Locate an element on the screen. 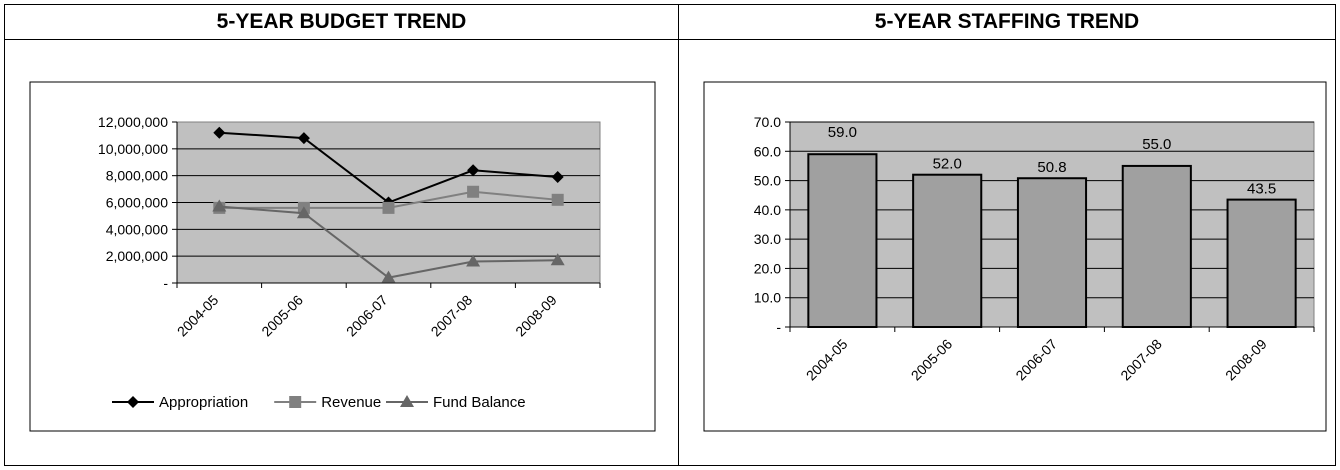 This screenshot has height=470, width=1340. budget-trend-title: 5-YEAR BUDGET TREND is located at coordinates (341, 22).